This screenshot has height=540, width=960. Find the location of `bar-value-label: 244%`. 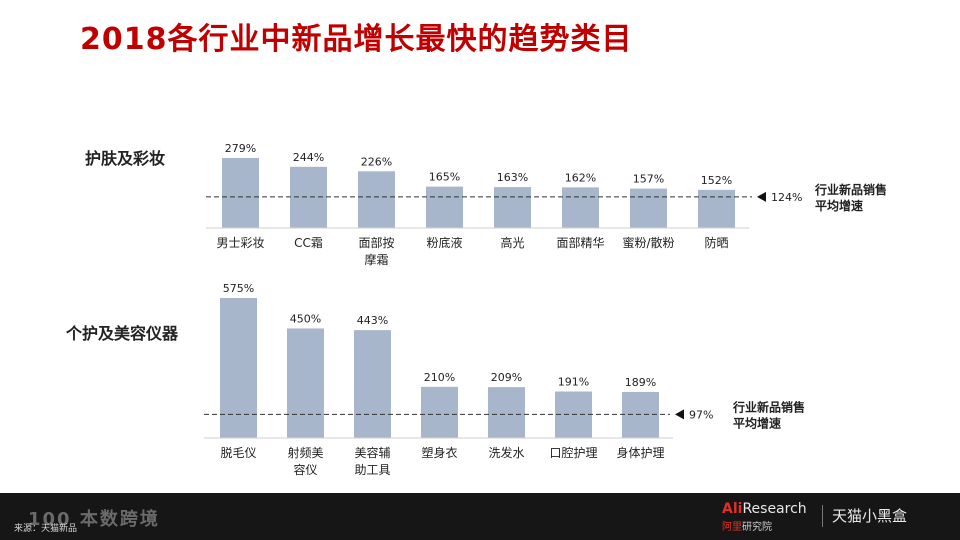

bar-value-label: 244% is located at coordinates (308, 157).